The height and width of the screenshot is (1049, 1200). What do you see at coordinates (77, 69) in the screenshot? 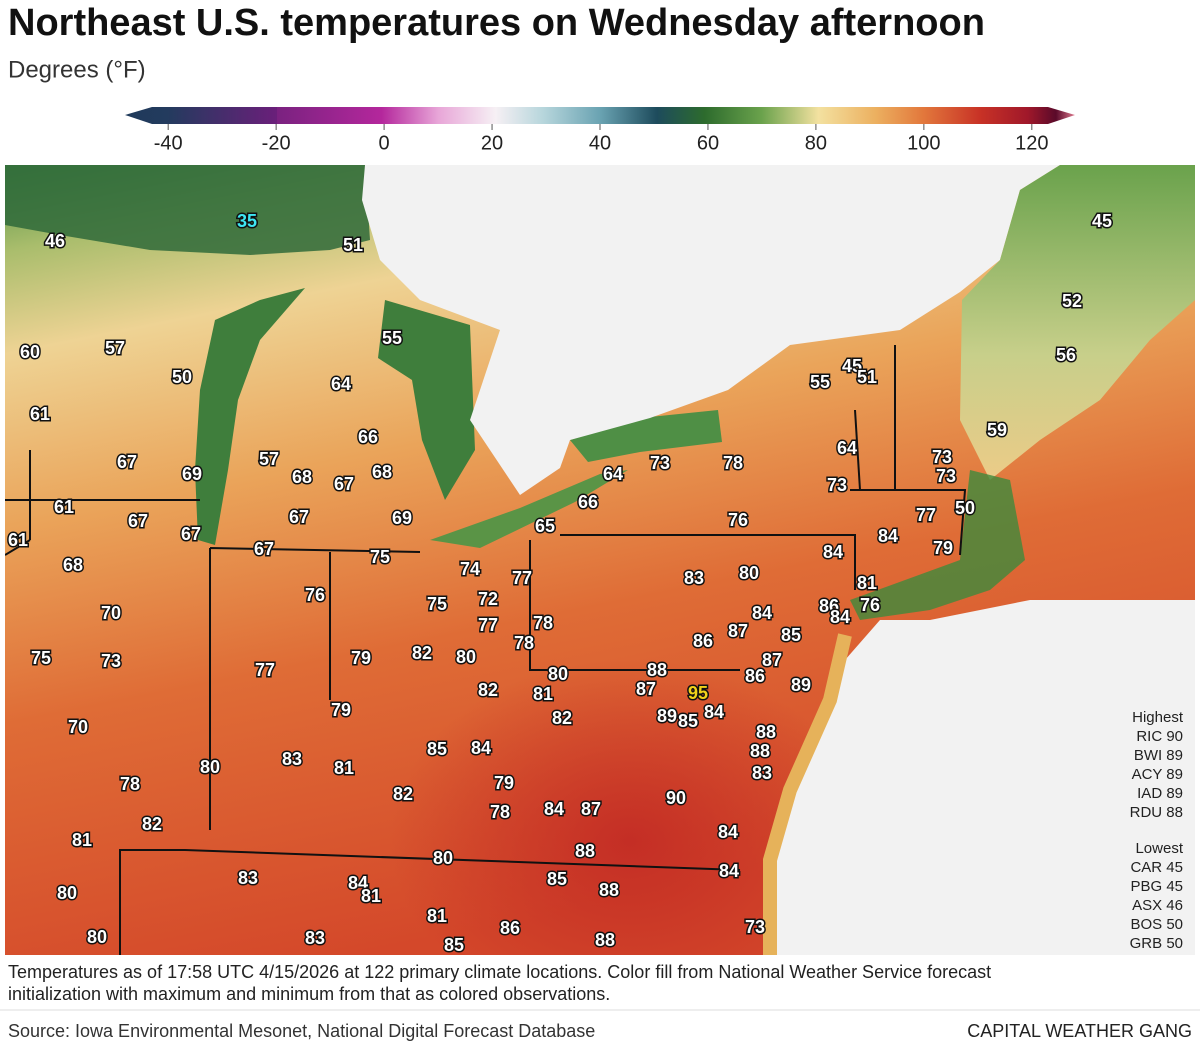
I see `subtitle: Degrees (°F)` at bounding box center [77, 69].